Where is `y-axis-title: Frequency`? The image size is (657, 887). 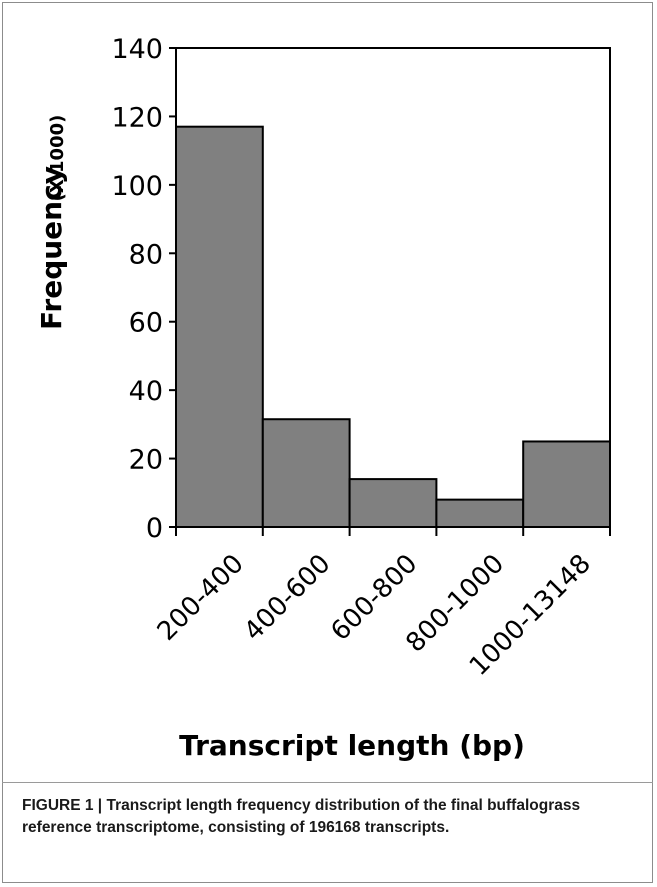
y-axis-title: Frequency is located at coordinates (51, 248).